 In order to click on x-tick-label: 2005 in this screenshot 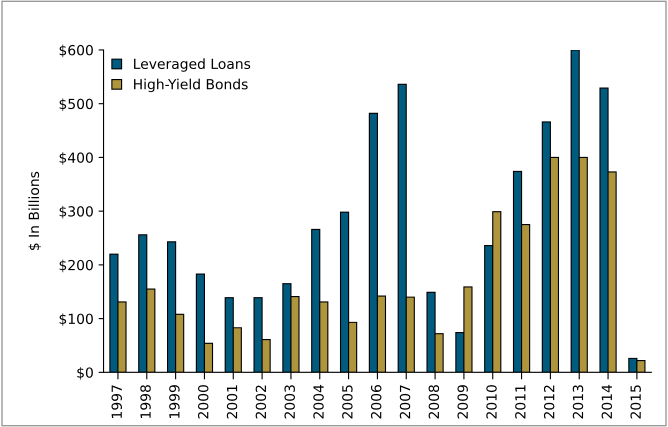, I will do `click(347, 401)`.